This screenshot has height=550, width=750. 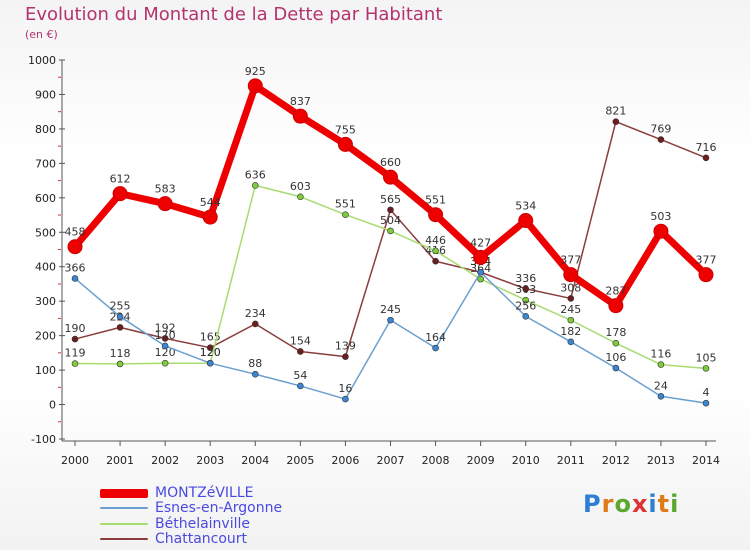 What do you see at coordinates (345, 129) in the screenshot?
I see `data-label: 755` at bounding box center [345, 129].